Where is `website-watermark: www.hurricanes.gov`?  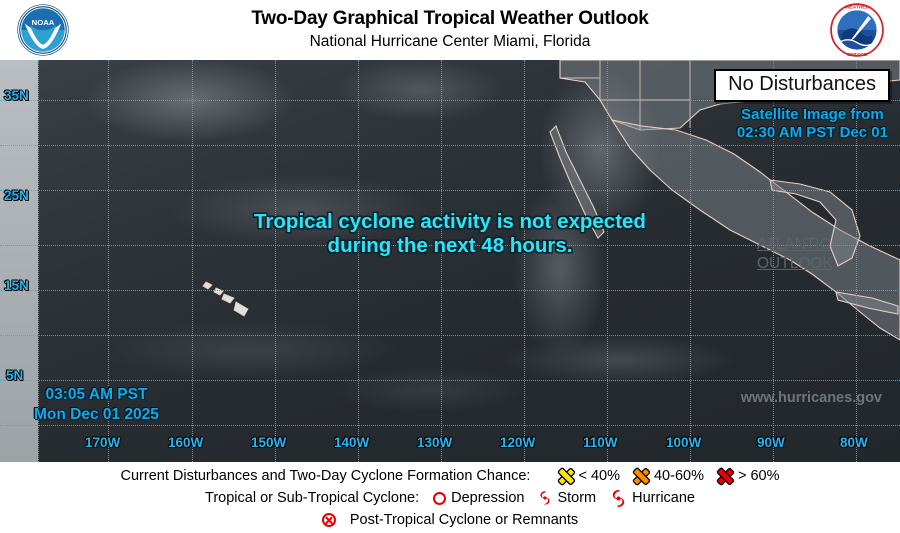
website-watermark: www.hurricanes.gov is located at coordinates (811, 398).